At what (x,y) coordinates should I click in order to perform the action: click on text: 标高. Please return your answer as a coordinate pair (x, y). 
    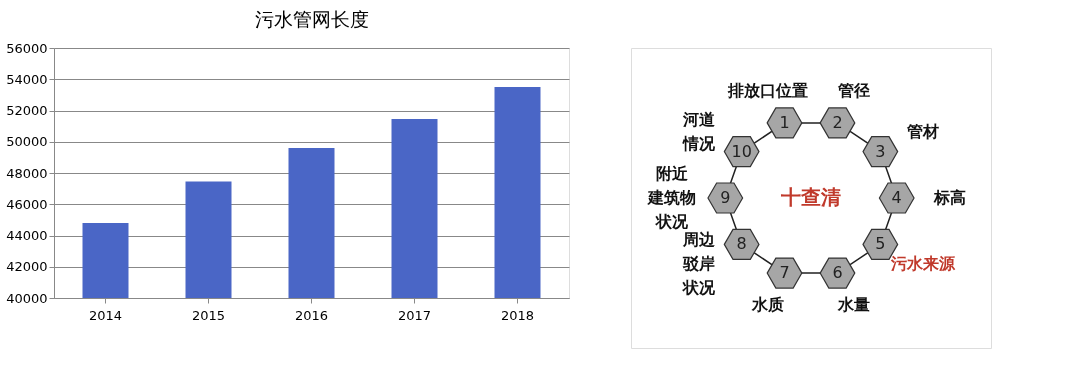
    Looking at the image, I should click on (949, 197).